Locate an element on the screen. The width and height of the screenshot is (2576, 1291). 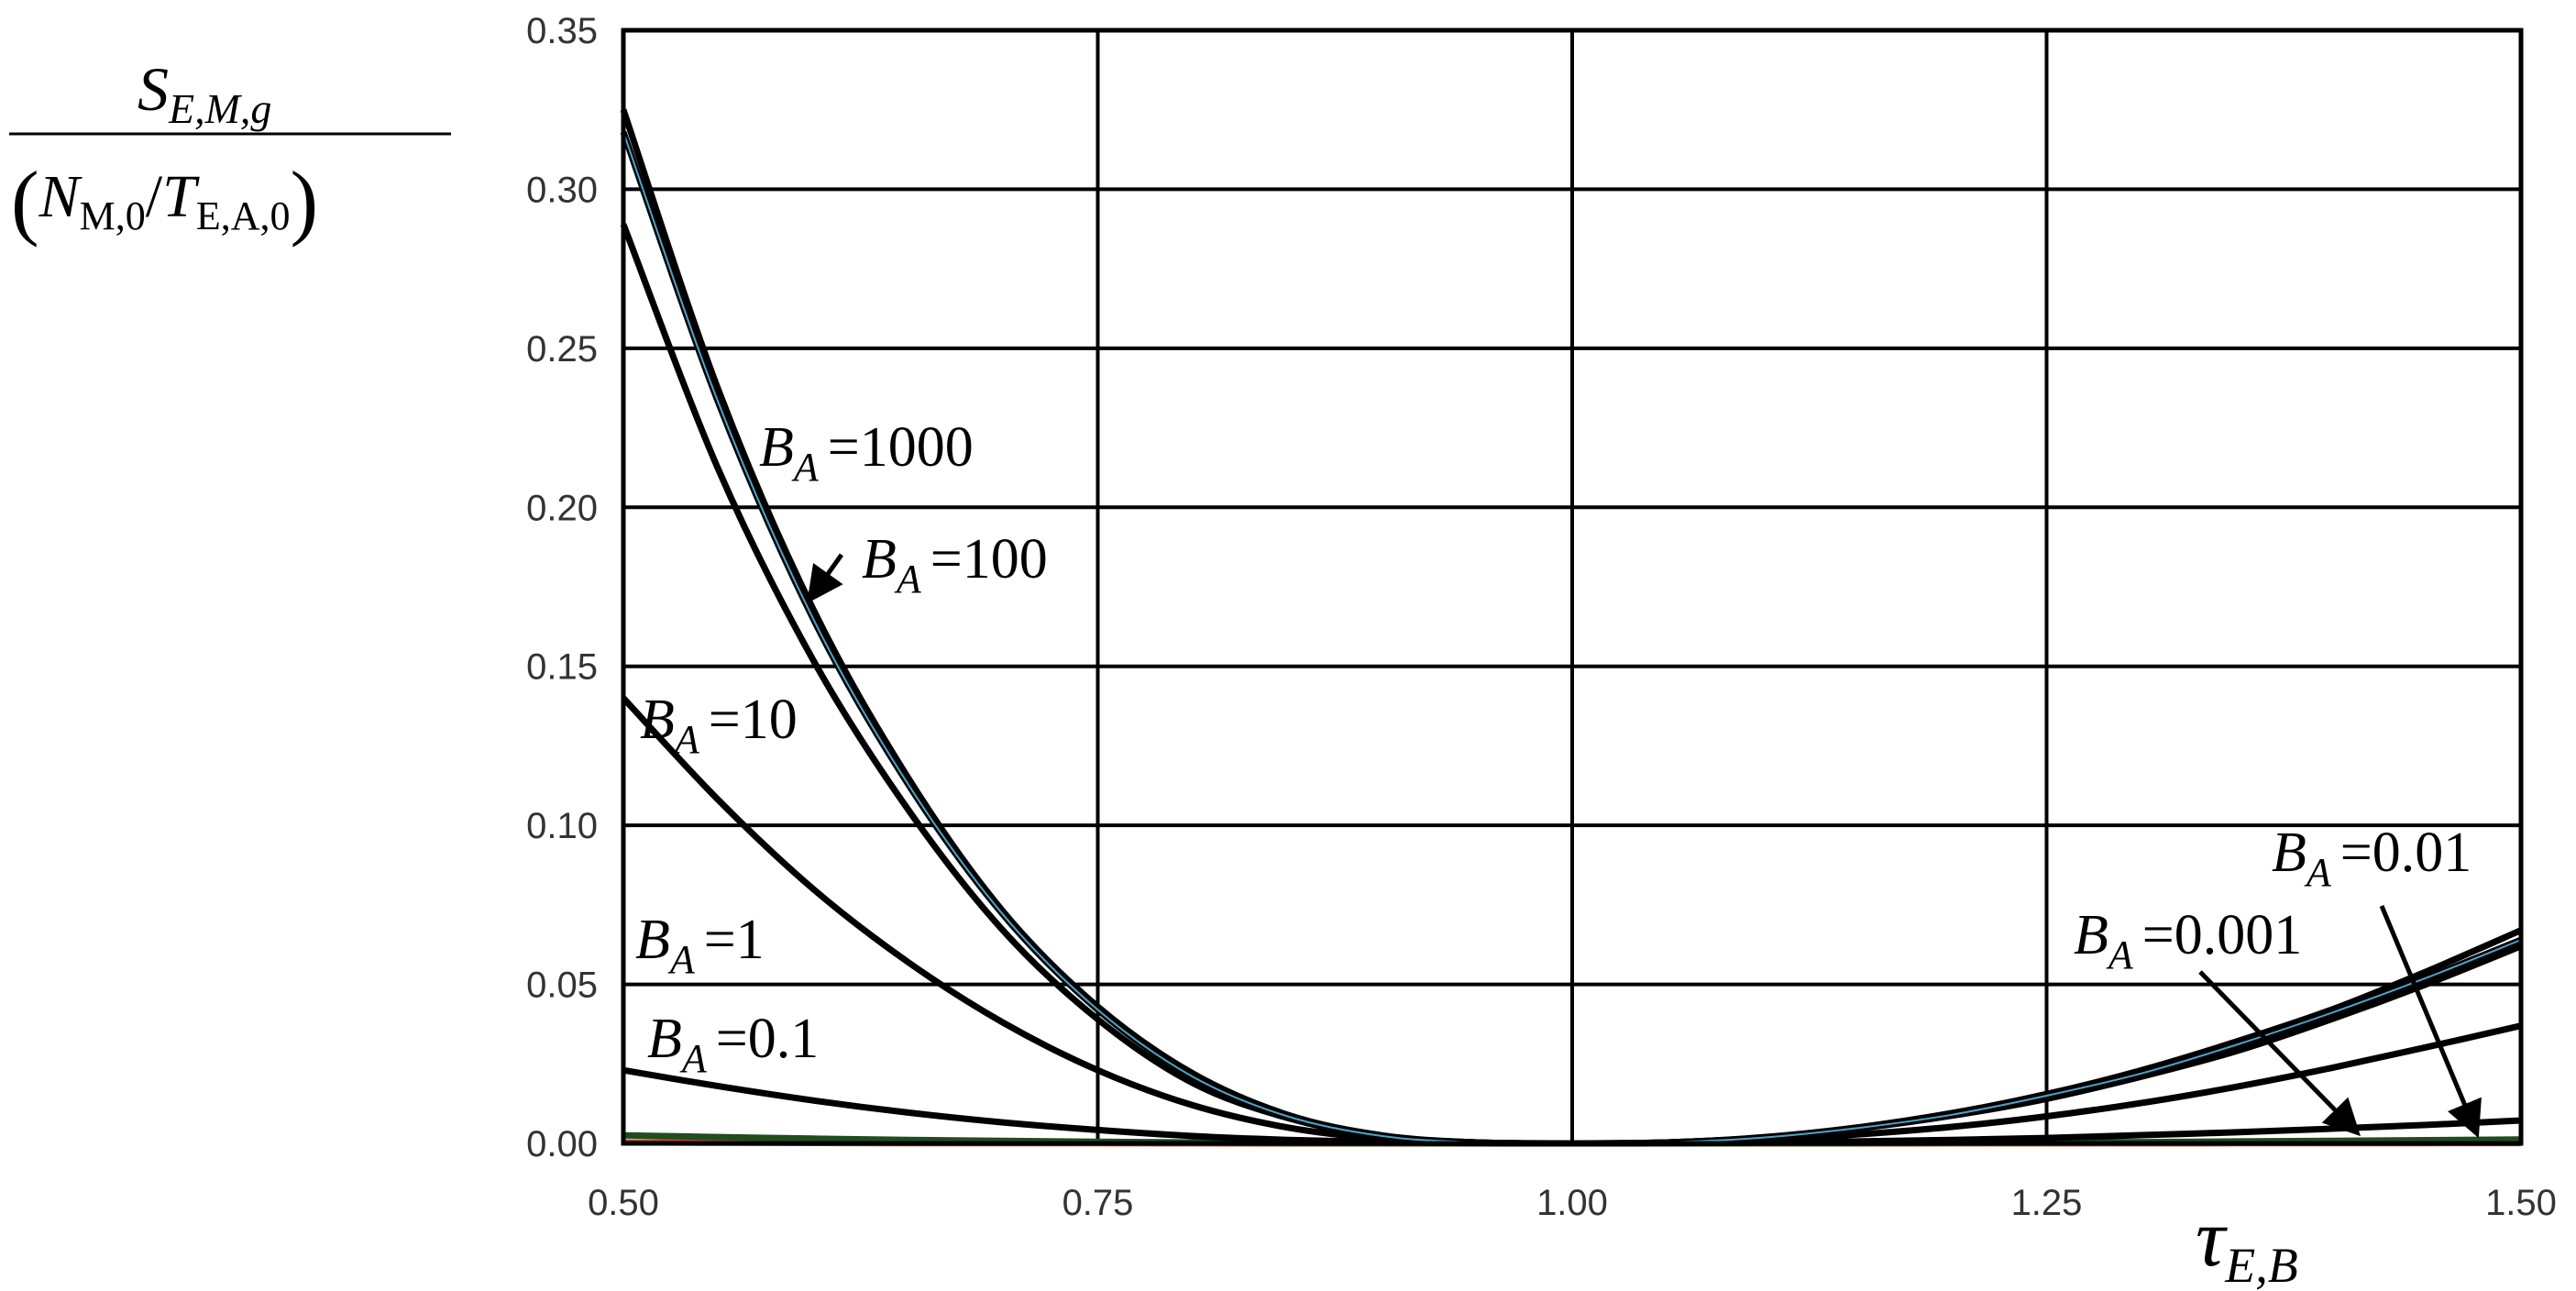
ylabel-close-paren: ) is located at coordinates (305, 201).